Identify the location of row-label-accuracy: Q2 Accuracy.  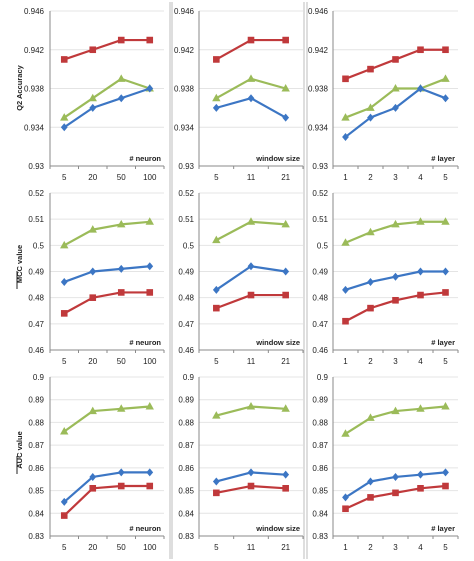
(19, 87).